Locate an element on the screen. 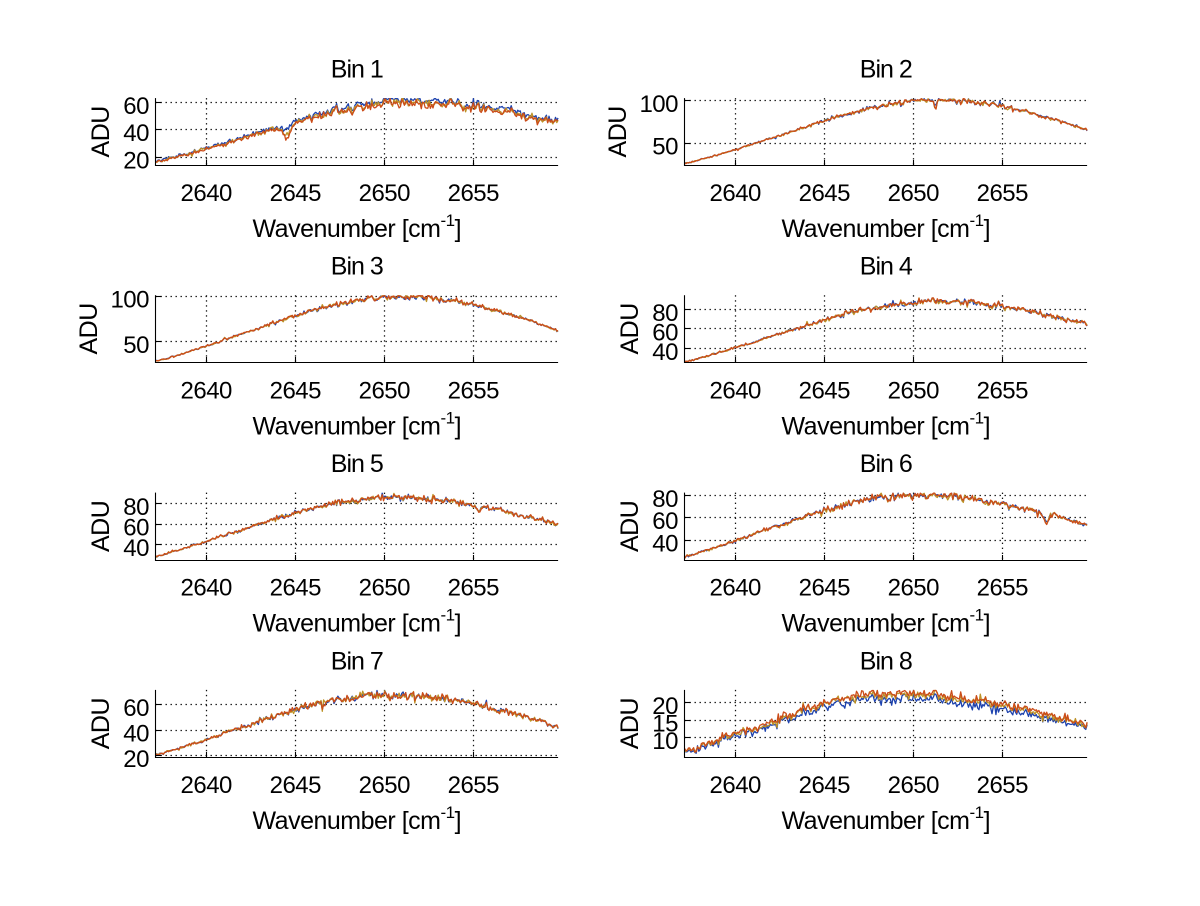  svg-text: Bin 2 is located at coordinates (886, 70).